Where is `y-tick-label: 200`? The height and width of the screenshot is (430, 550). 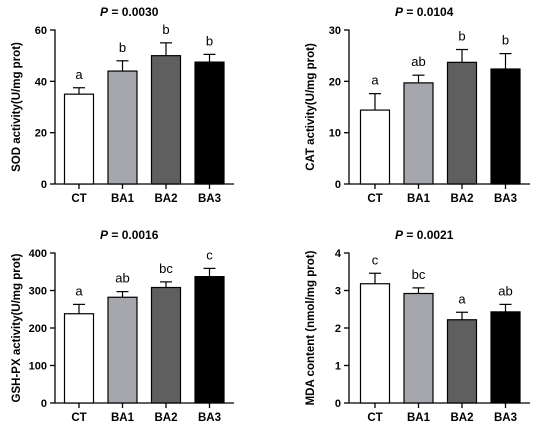
y-tick-label: 200 is located at coordinates (38, 329).